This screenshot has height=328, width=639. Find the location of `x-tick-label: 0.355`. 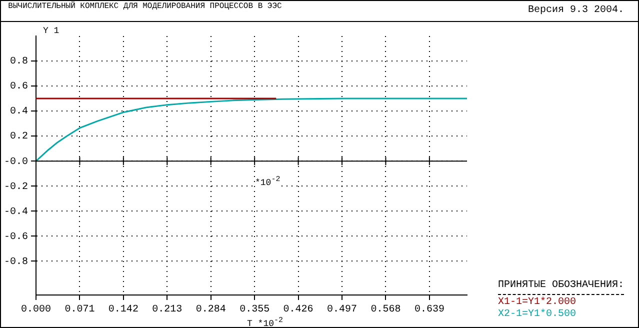

x-tick-label: 0.355 is located at coordinates (255, 310).